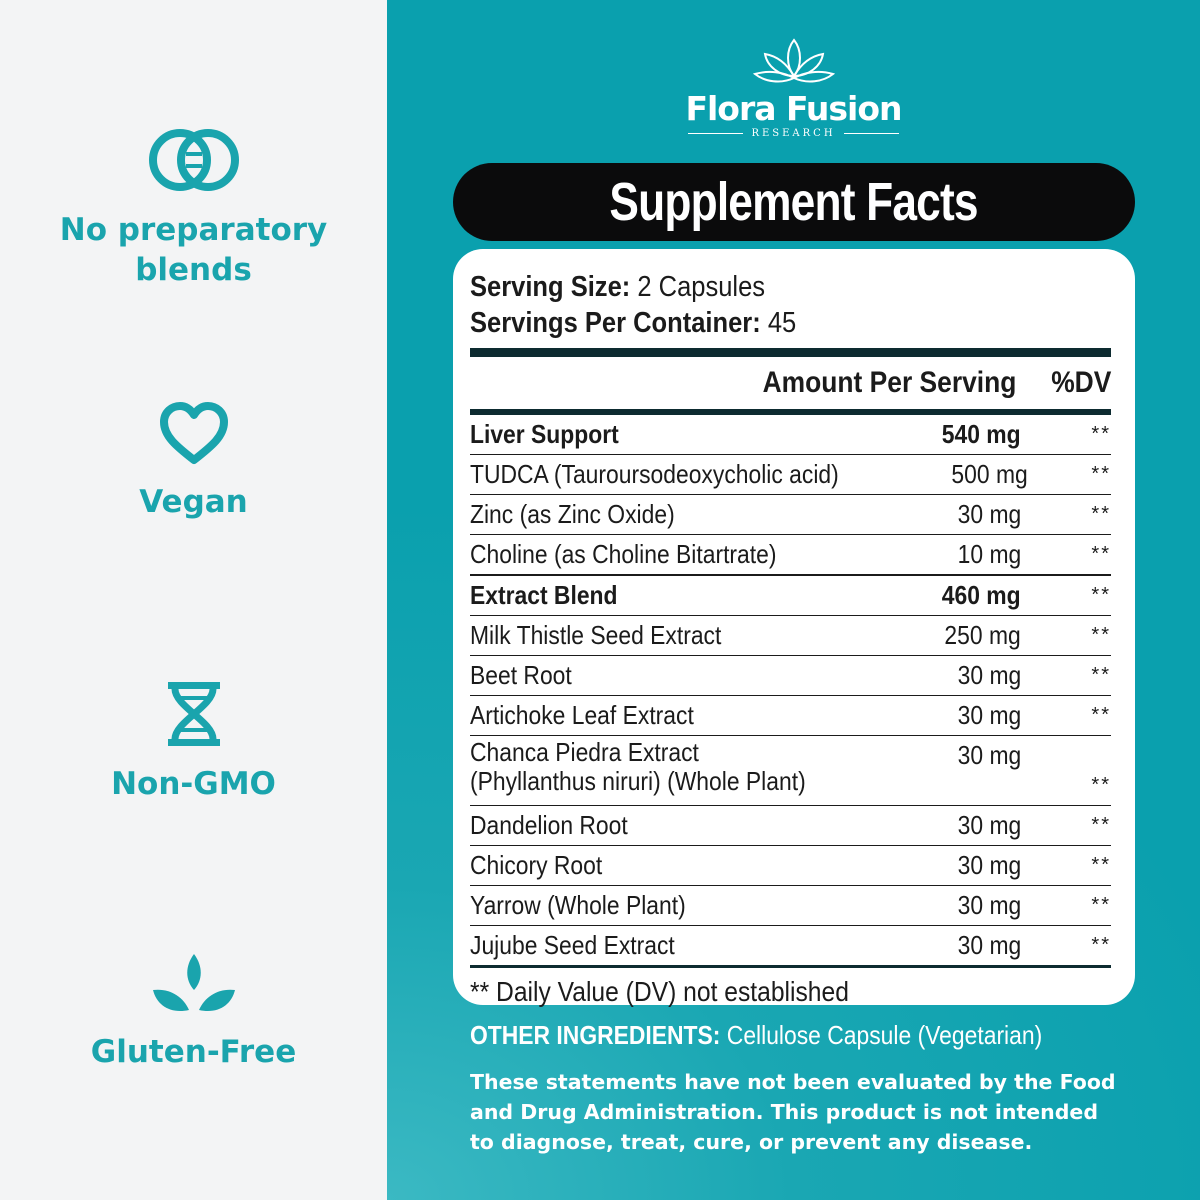  What do you see at coordinates (790, 555) in the screenshot?
I see `table-row: Choline (as Choline Bitartrate) 10 mg **` at bounding box center [790, 555].